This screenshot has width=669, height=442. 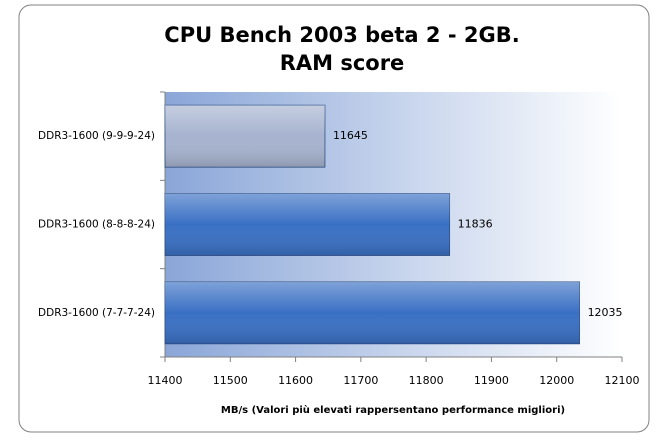 What do you see at coordinates (350, 135) in the screenshot?
I see `value-label: 11645` at bounding box center [350, 135].